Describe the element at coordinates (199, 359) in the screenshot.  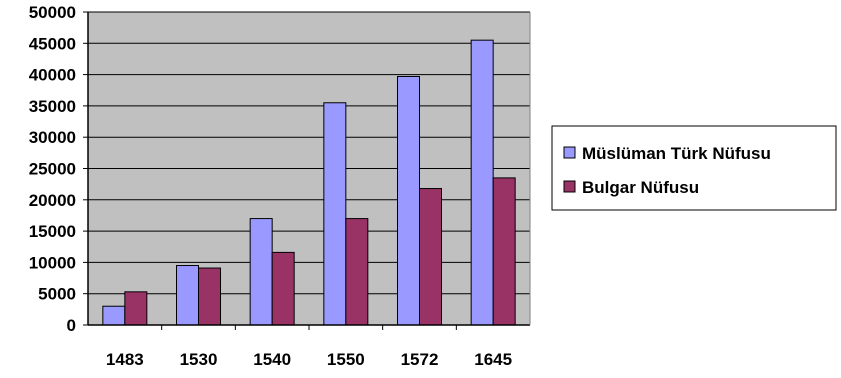
I see `x-tick-label: 1530` at that location.